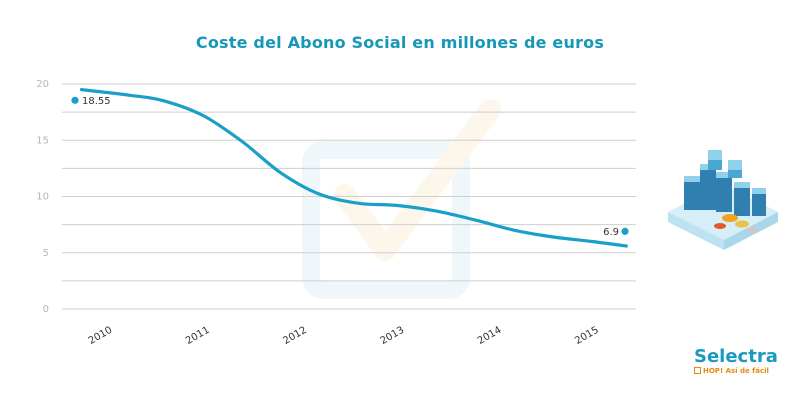 Image resolution: width=800 pixels, height=400 pixels. I want to click on brand-logo: Selectra HOP! Así de fácil, so click(736, 361).